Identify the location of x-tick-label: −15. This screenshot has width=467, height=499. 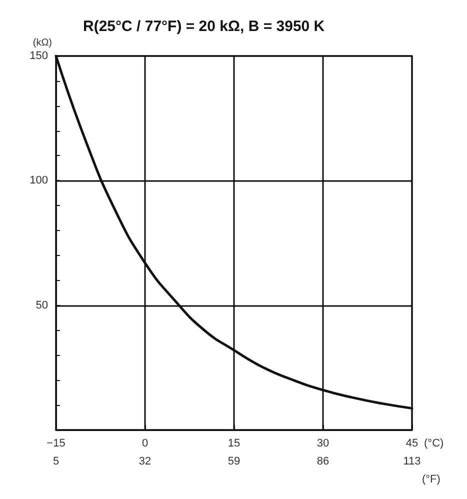
(56, 444).